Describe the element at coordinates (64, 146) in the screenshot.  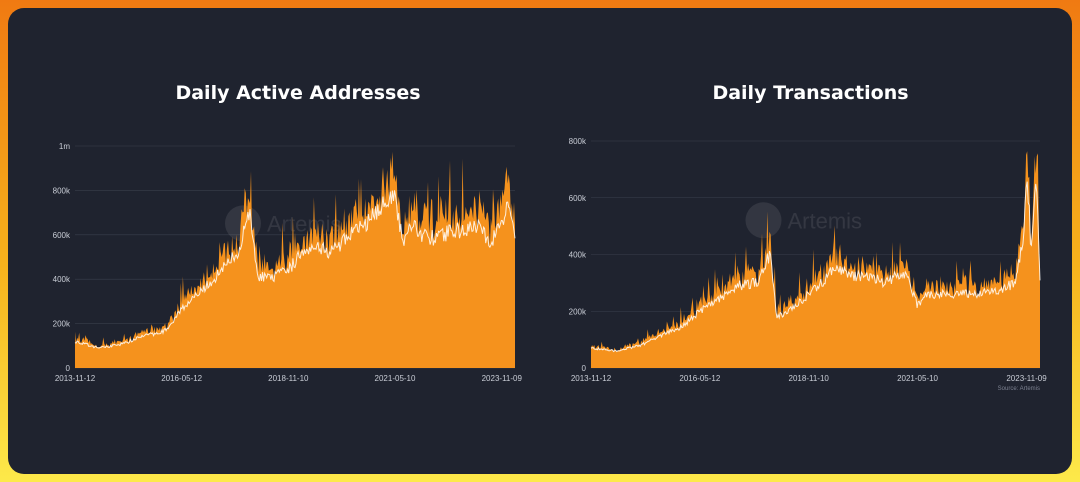
I see `y-tick-label: 1m` at that location.